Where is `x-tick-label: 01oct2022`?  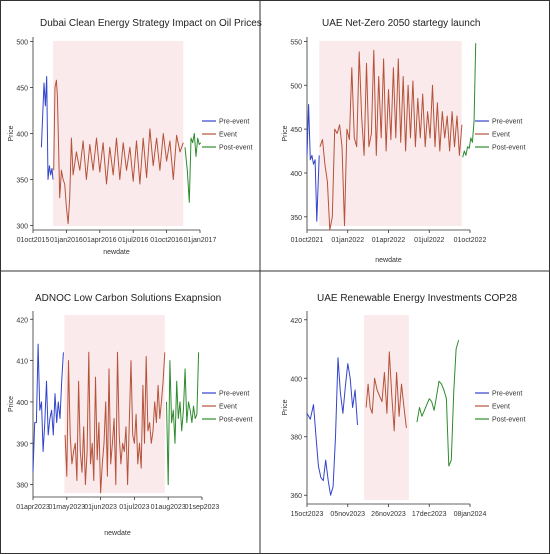
x-tick-label: 01oct2022 is located at coordinates (470, 240).